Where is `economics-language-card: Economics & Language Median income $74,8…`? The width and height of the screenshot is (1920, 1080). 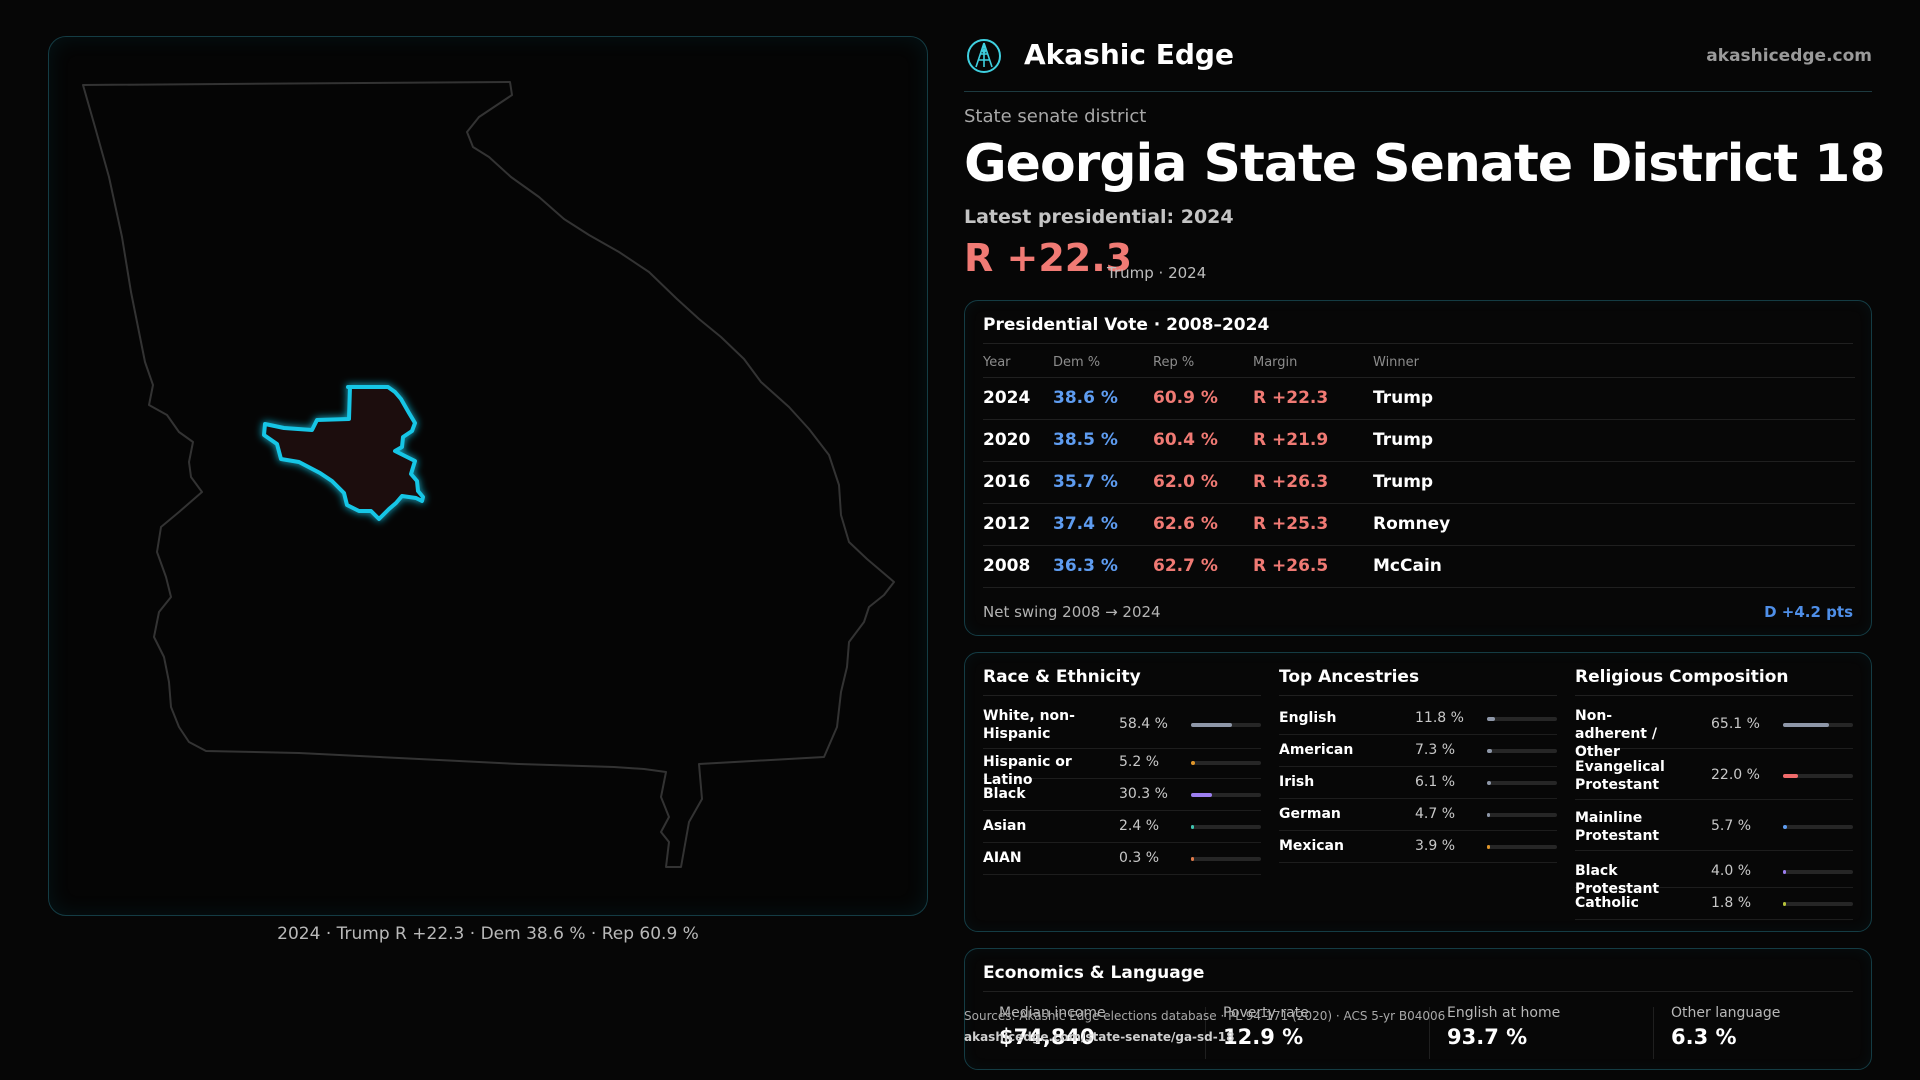 economics-language-card: Economics & Language Median income $74,8… is located at coordinates (1418, 1009).